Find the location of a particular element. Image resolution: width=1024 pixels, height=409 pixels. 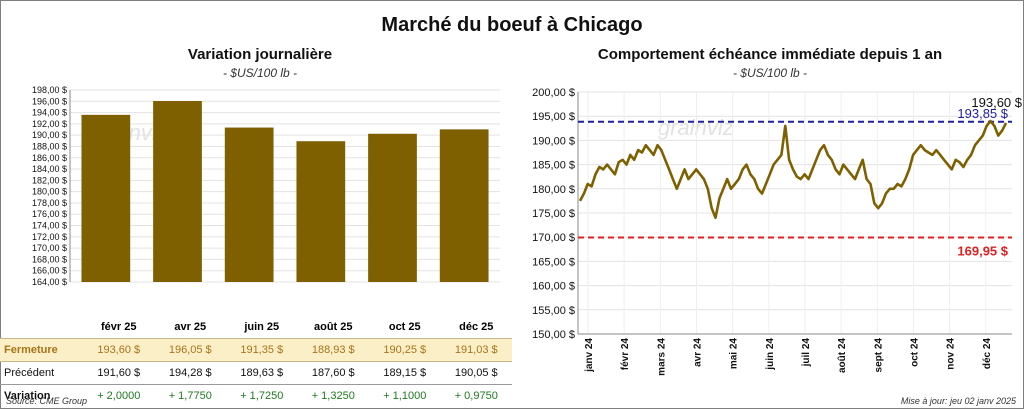

previous-value: 194,28 $ is located at coordinates (190, 373).